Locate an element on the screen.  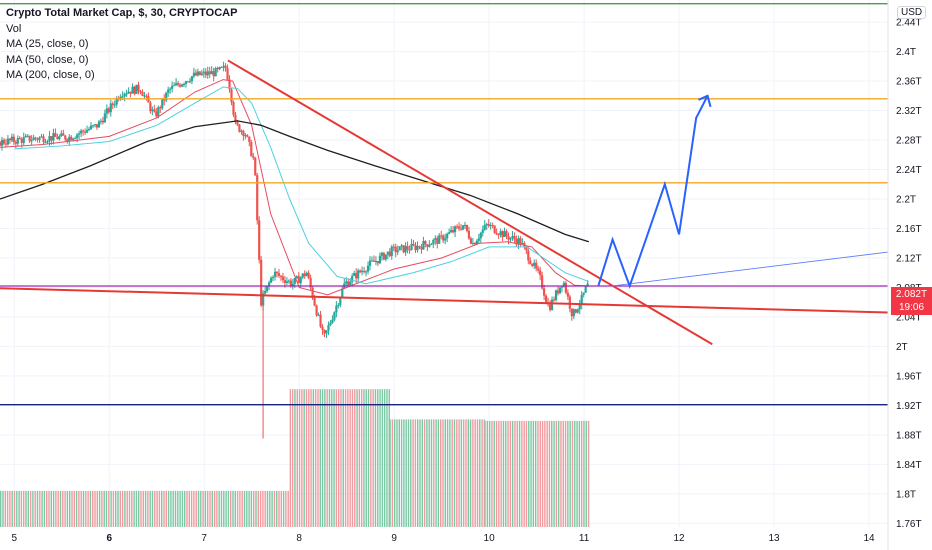
x-tick-label: 14 is located at coordinates (869, 538).